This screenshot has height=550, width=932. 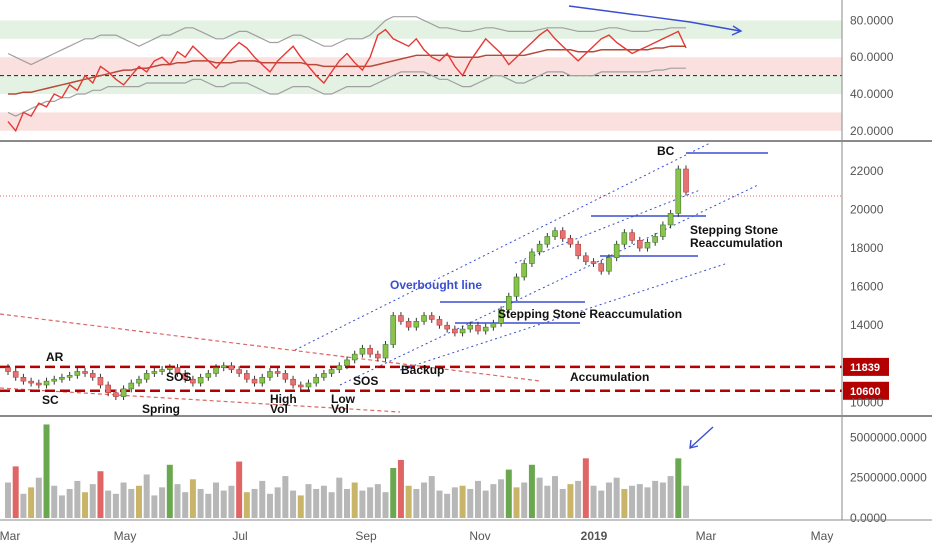 What do you see at coordinates (888, 478) in the screenshot?
I see `volume-tick-label: 2500000.0000` at bounding box center [888, 478].